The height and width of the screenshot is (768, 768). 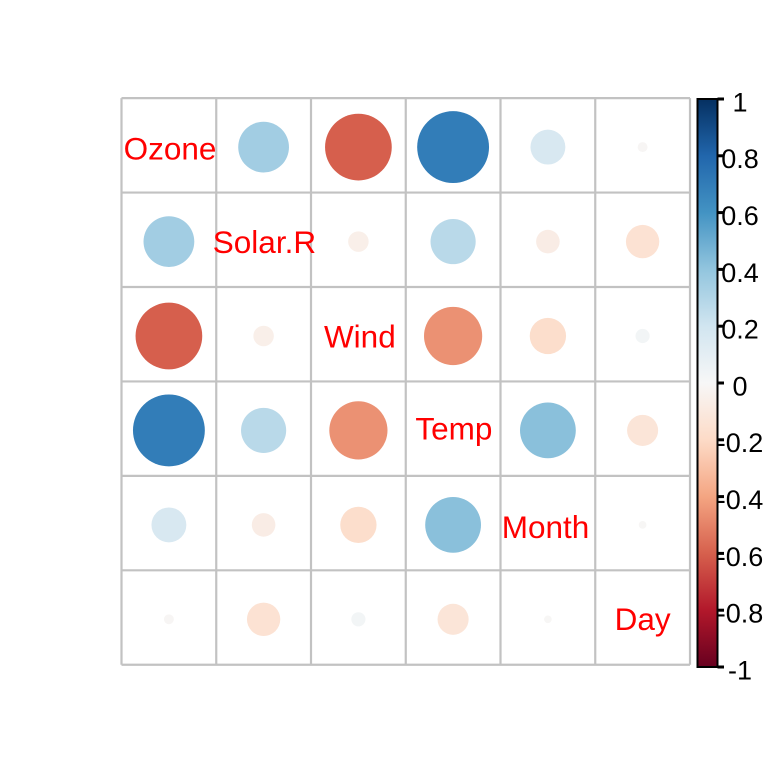 What do you see at coordinates (740, 614) in the screenshot?
I see `svg-text: -0.8` at bounding box center [740, 614].